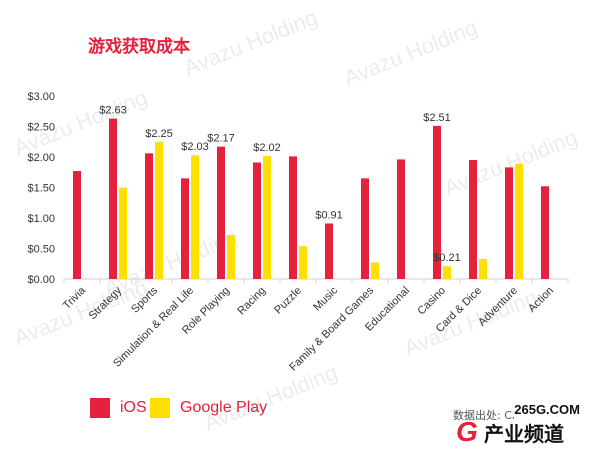 This screenshot has width=600, height=454. I want to click on x-tick-label: Puzzle, so click(288, 301).